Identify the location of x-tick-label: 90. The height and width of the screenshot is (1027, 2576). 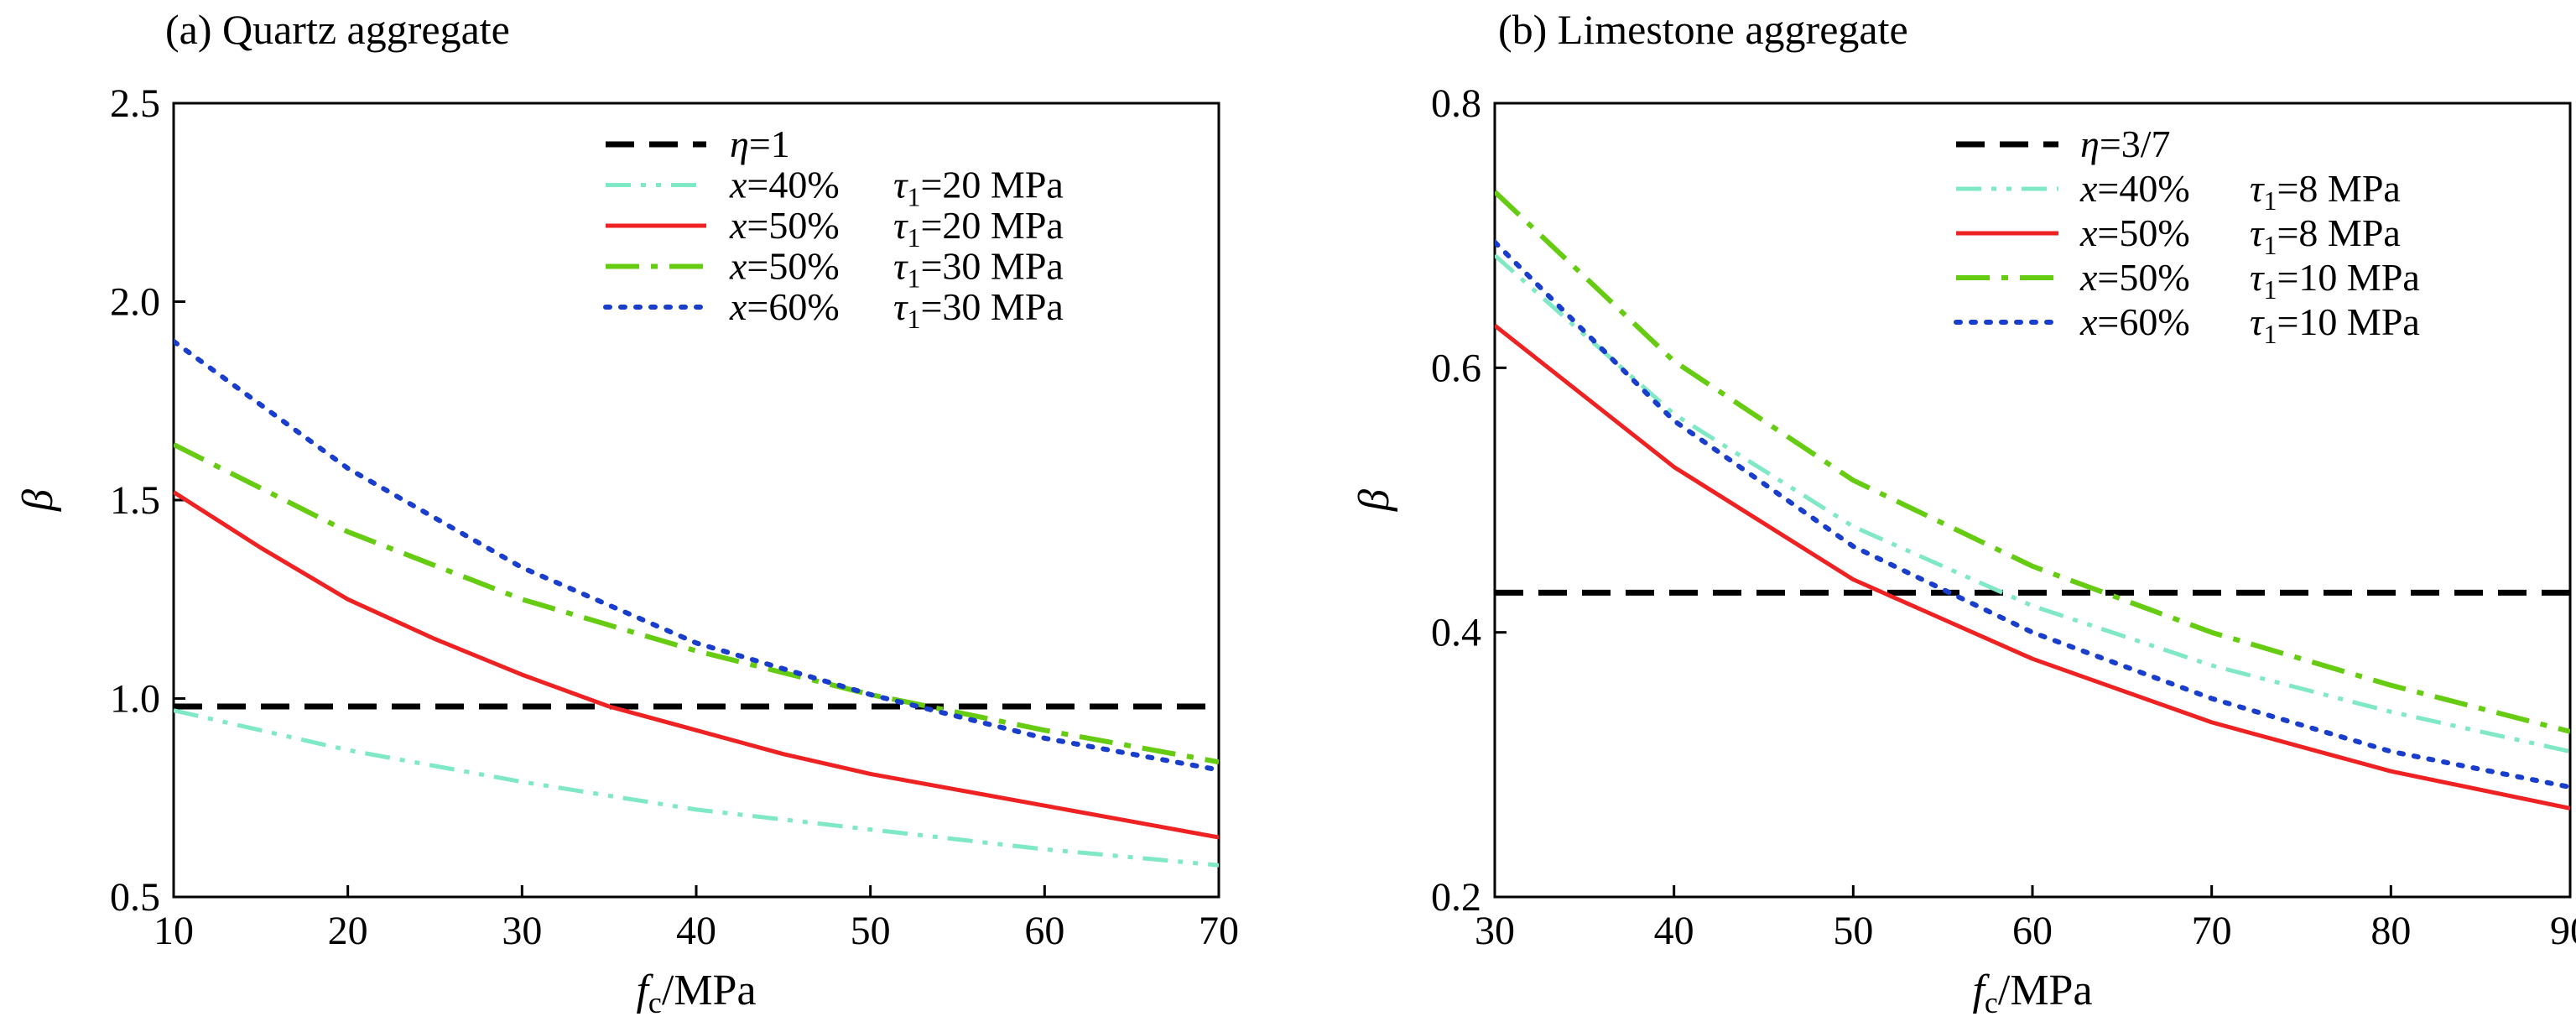
(2563, 931).